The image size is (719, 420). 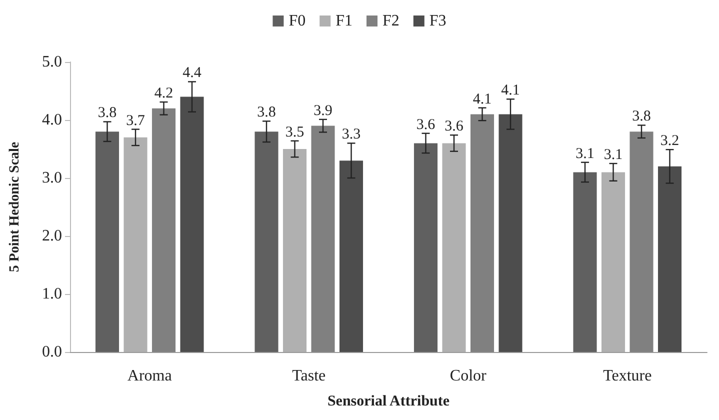 I want to click on data-label: 3.3, so click(x=351, y=134).